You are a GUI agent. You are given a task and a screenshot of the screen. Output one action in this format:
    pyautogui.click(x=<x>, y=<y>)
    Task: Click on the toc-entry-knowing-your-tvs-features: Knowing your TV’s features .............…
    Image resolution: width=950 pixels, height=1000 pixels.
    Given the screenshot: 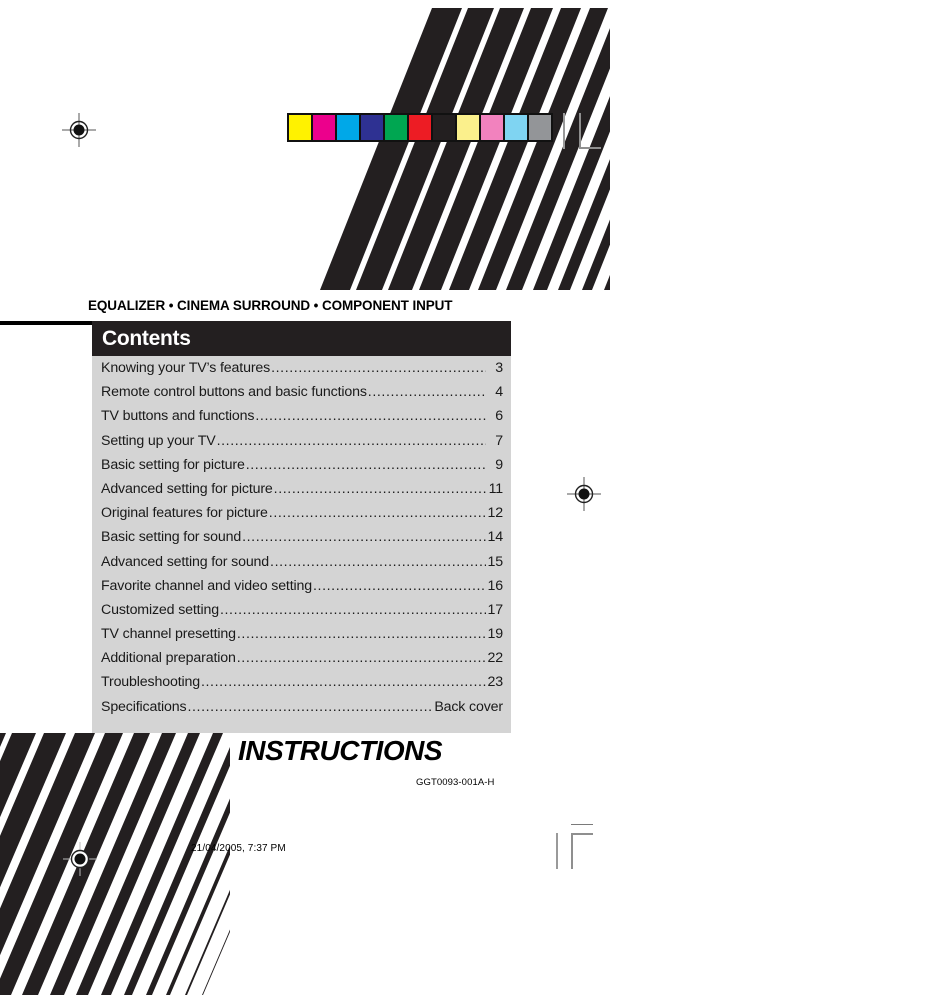 What is the action you would take?
    pyautogui.click(x=301, y=372)
    